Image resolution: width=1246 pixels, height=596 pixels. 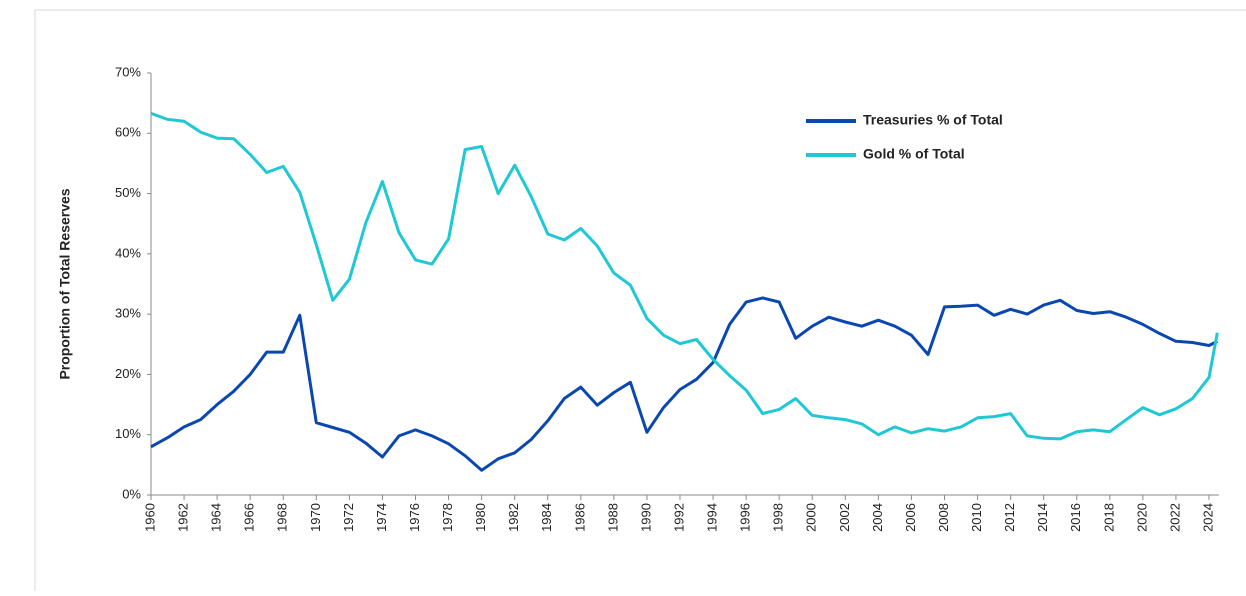 I want to click on y-tick-label: 30%, so click(x=128, y=313).